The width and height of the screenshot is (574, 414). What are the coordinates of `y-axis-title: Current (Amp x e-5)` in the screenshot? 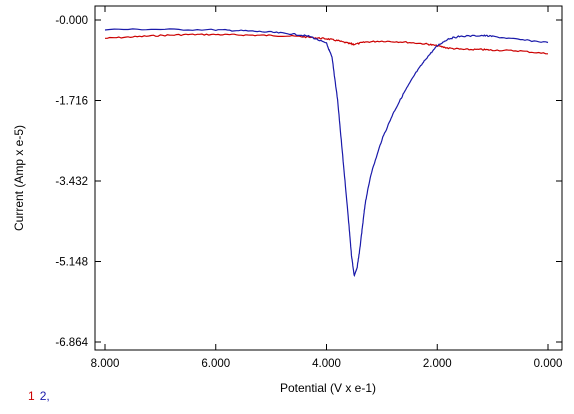 It's located at (19, 178).